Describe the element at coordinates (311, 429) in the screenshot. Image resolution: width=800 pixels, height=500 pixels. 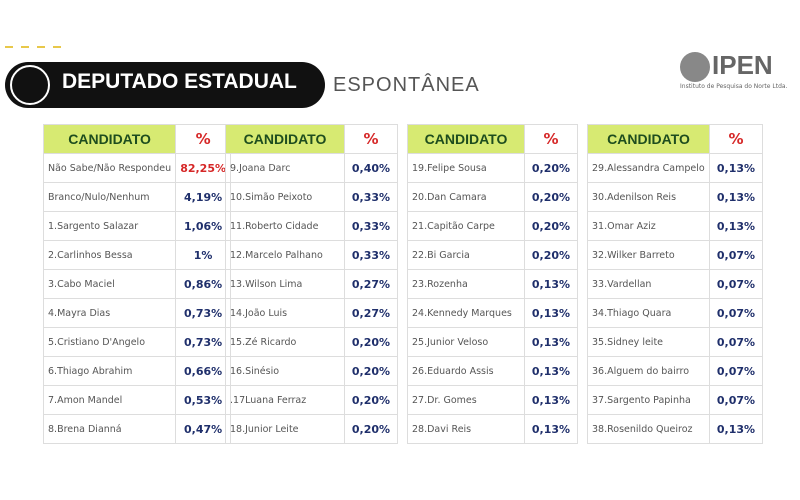
I see `table-row: 18.Junior Leite 0,20%` at that location.